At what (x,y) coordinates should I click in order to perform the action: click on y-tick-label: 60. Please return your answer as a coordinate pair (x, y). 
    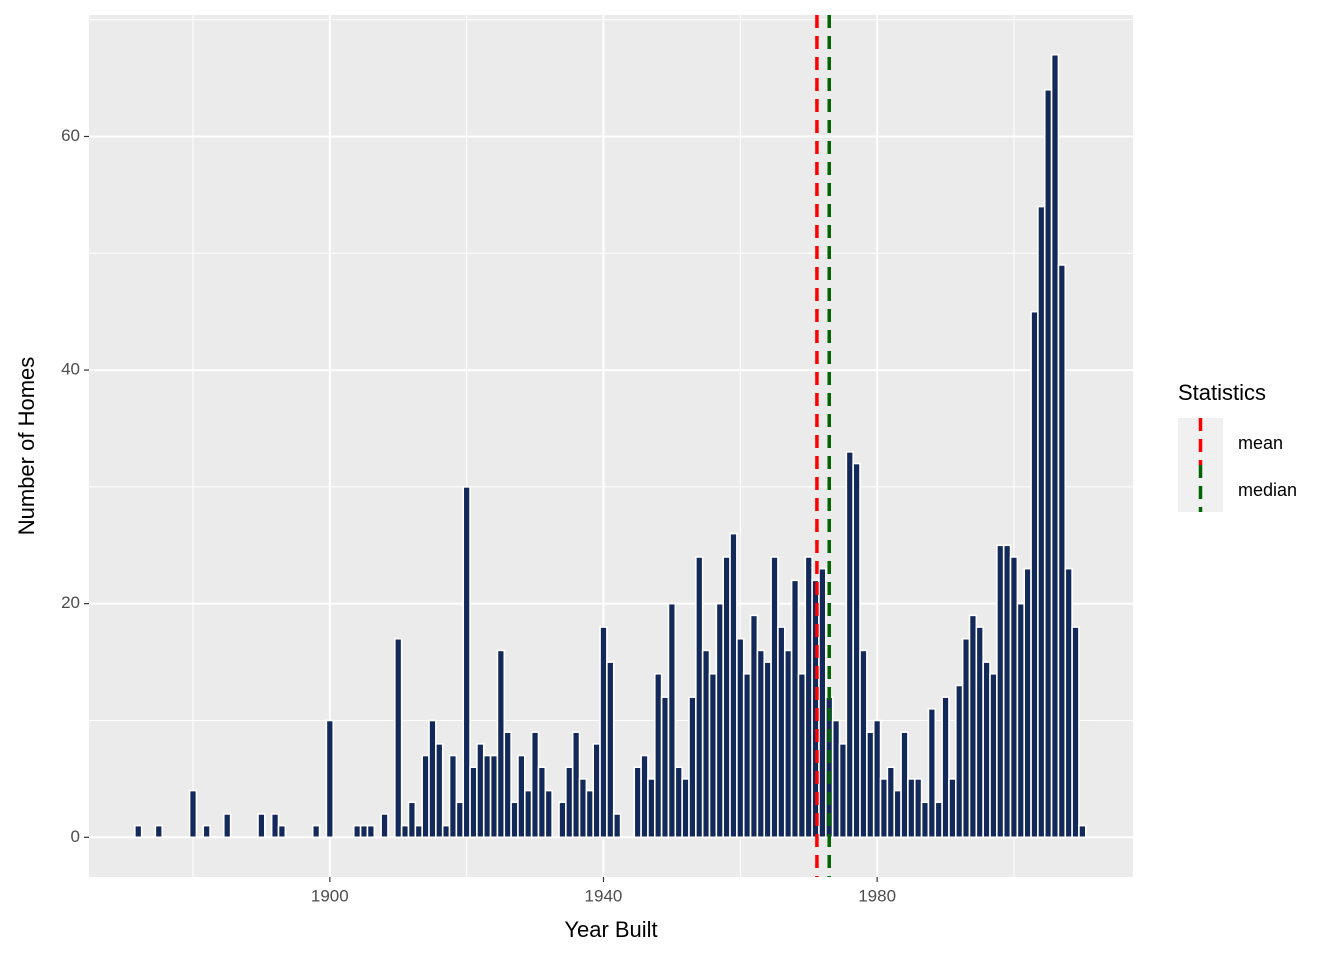
    Looking at the image, I should click on (70, 135).